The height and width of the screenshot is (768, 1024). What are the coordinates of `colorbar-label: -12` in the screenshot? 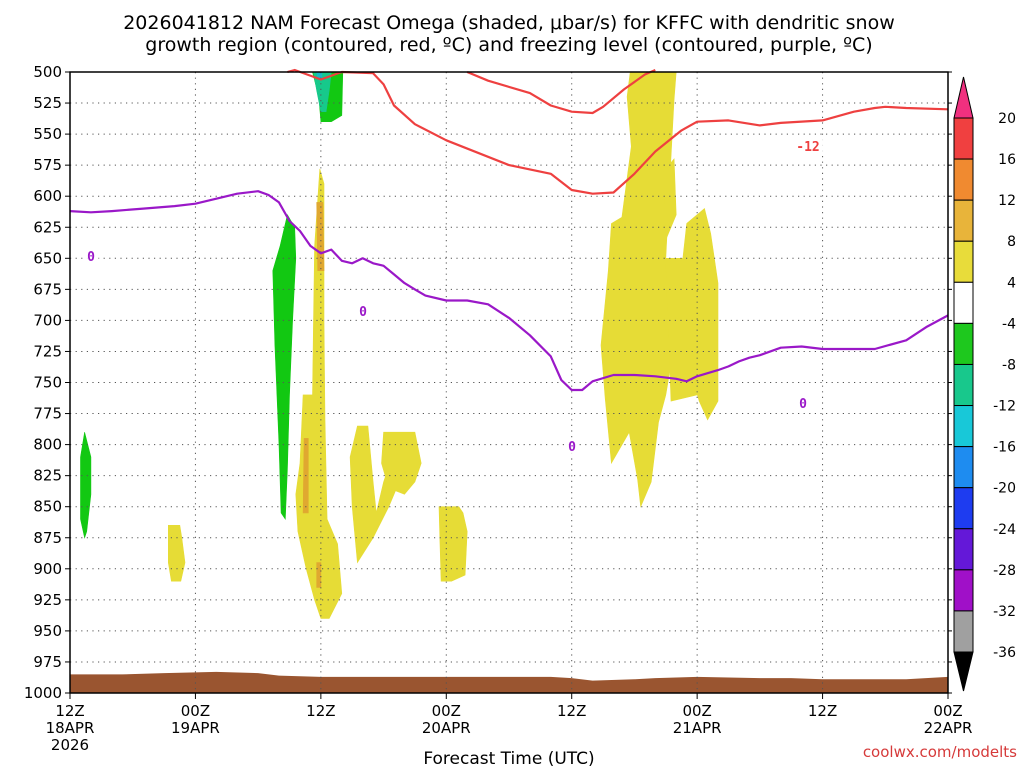 It's located at (1004, 407).